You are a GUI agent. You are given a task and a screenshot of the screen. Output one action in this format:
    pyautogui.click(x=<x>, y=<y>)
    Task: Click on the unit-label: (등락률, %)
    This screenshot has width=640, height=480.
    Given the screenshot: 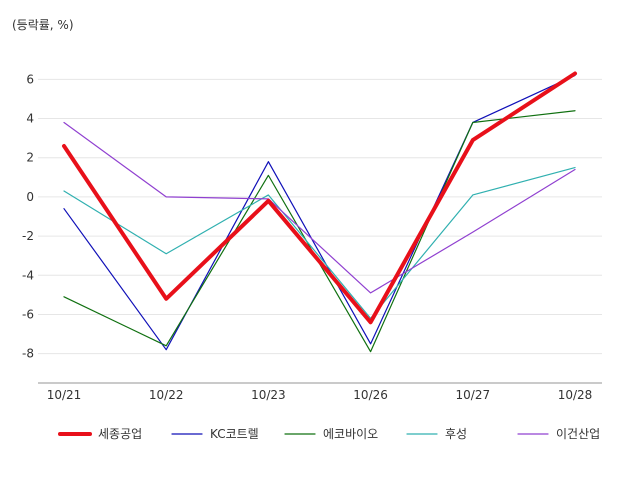 What is the action you would take?
    pyautogui.click(x=43, y=25)
    